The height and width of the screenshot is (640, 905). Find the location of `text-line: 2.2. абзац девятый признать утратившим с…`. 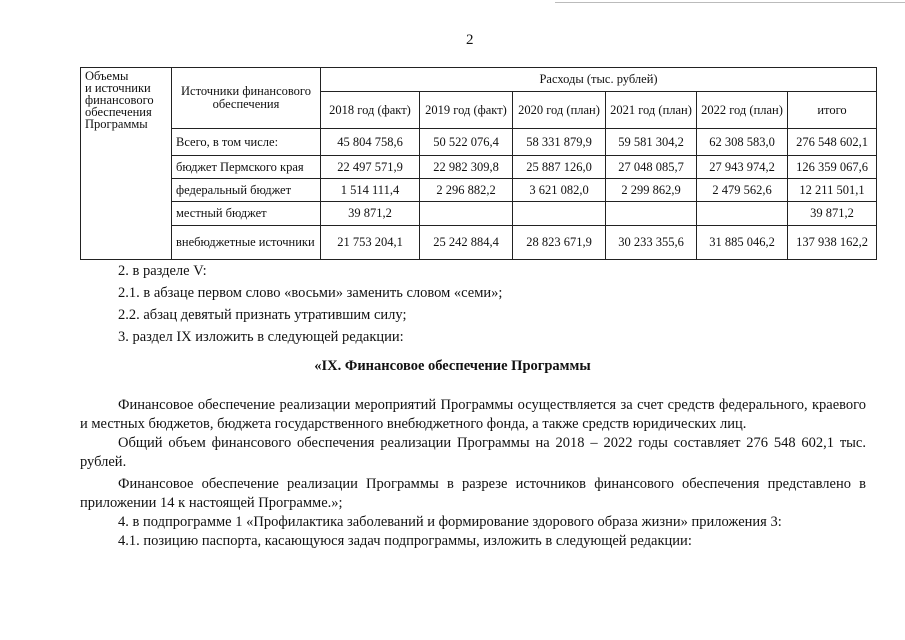

text-line: 2.2. абзац девятый признать утратившим с… is located at coordinates (262, 315).